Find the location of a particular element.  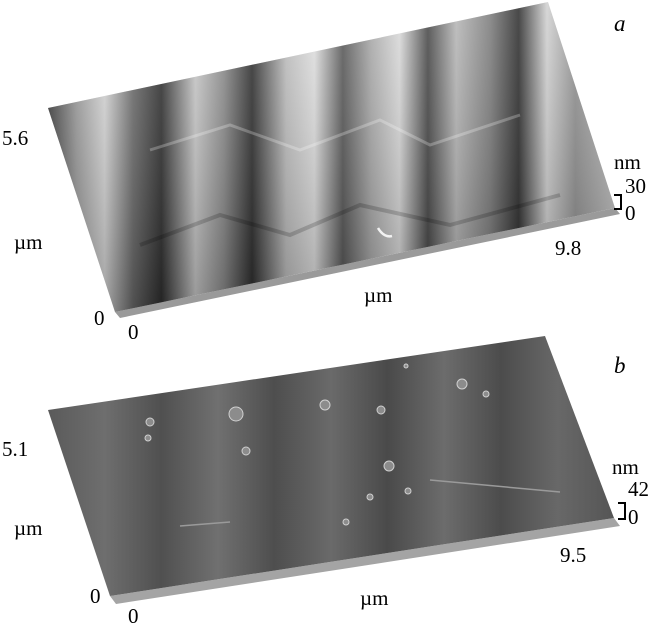

y-axis-max-label: 5.6 is located at coordinates (15, 138).